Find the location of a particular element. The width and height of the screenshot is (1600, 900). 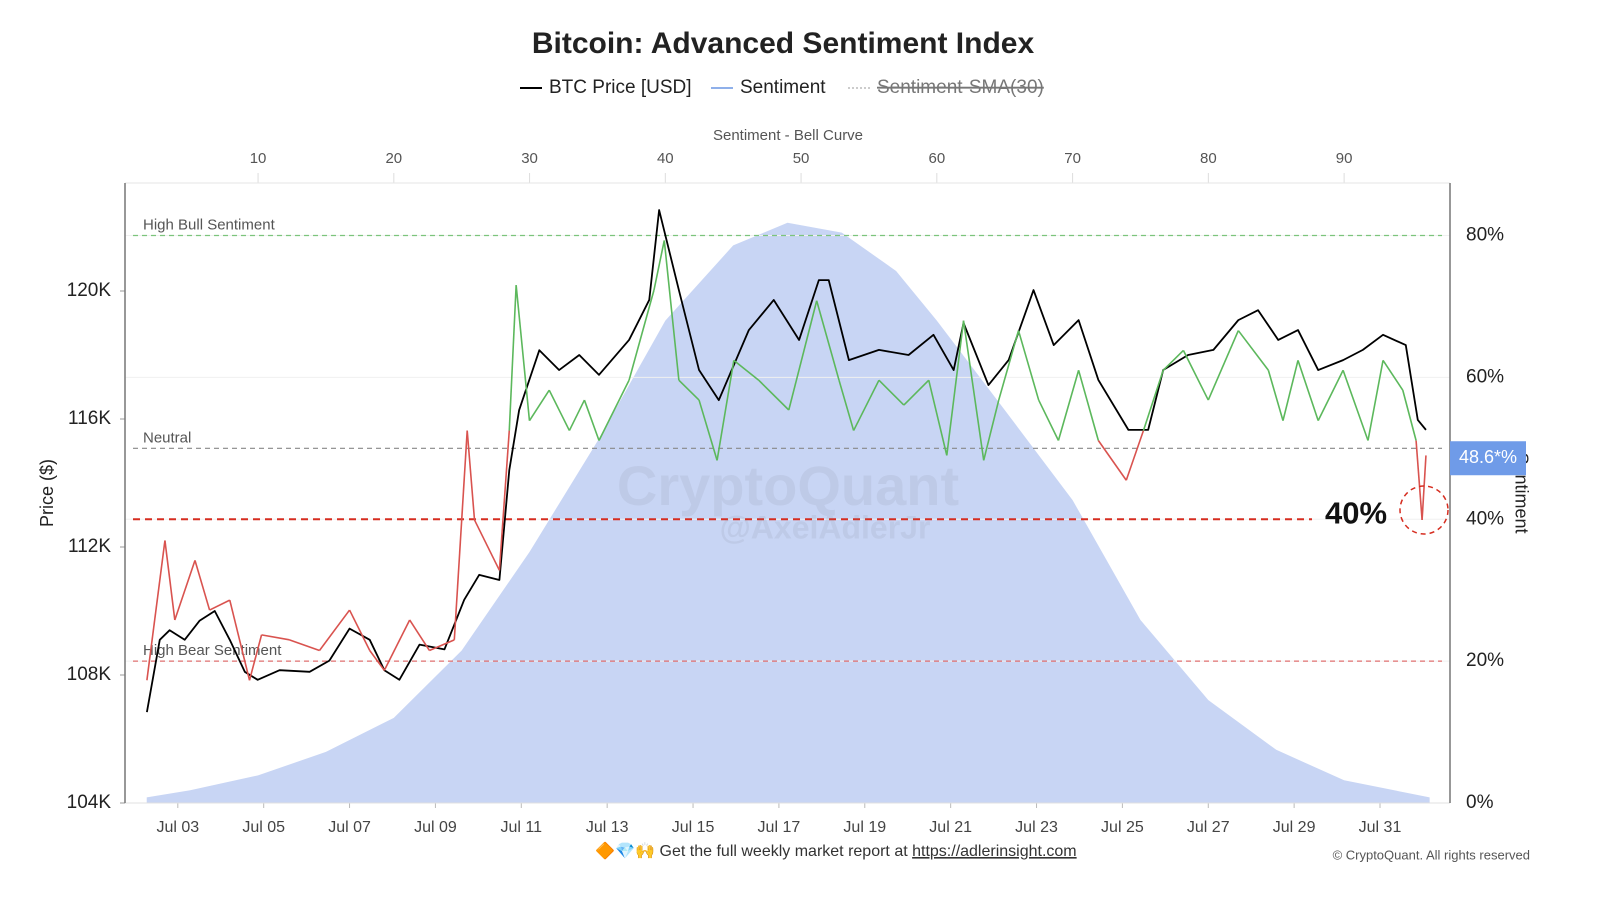

x-tick-label: Jul 17 is located at coordinates (779, 827).